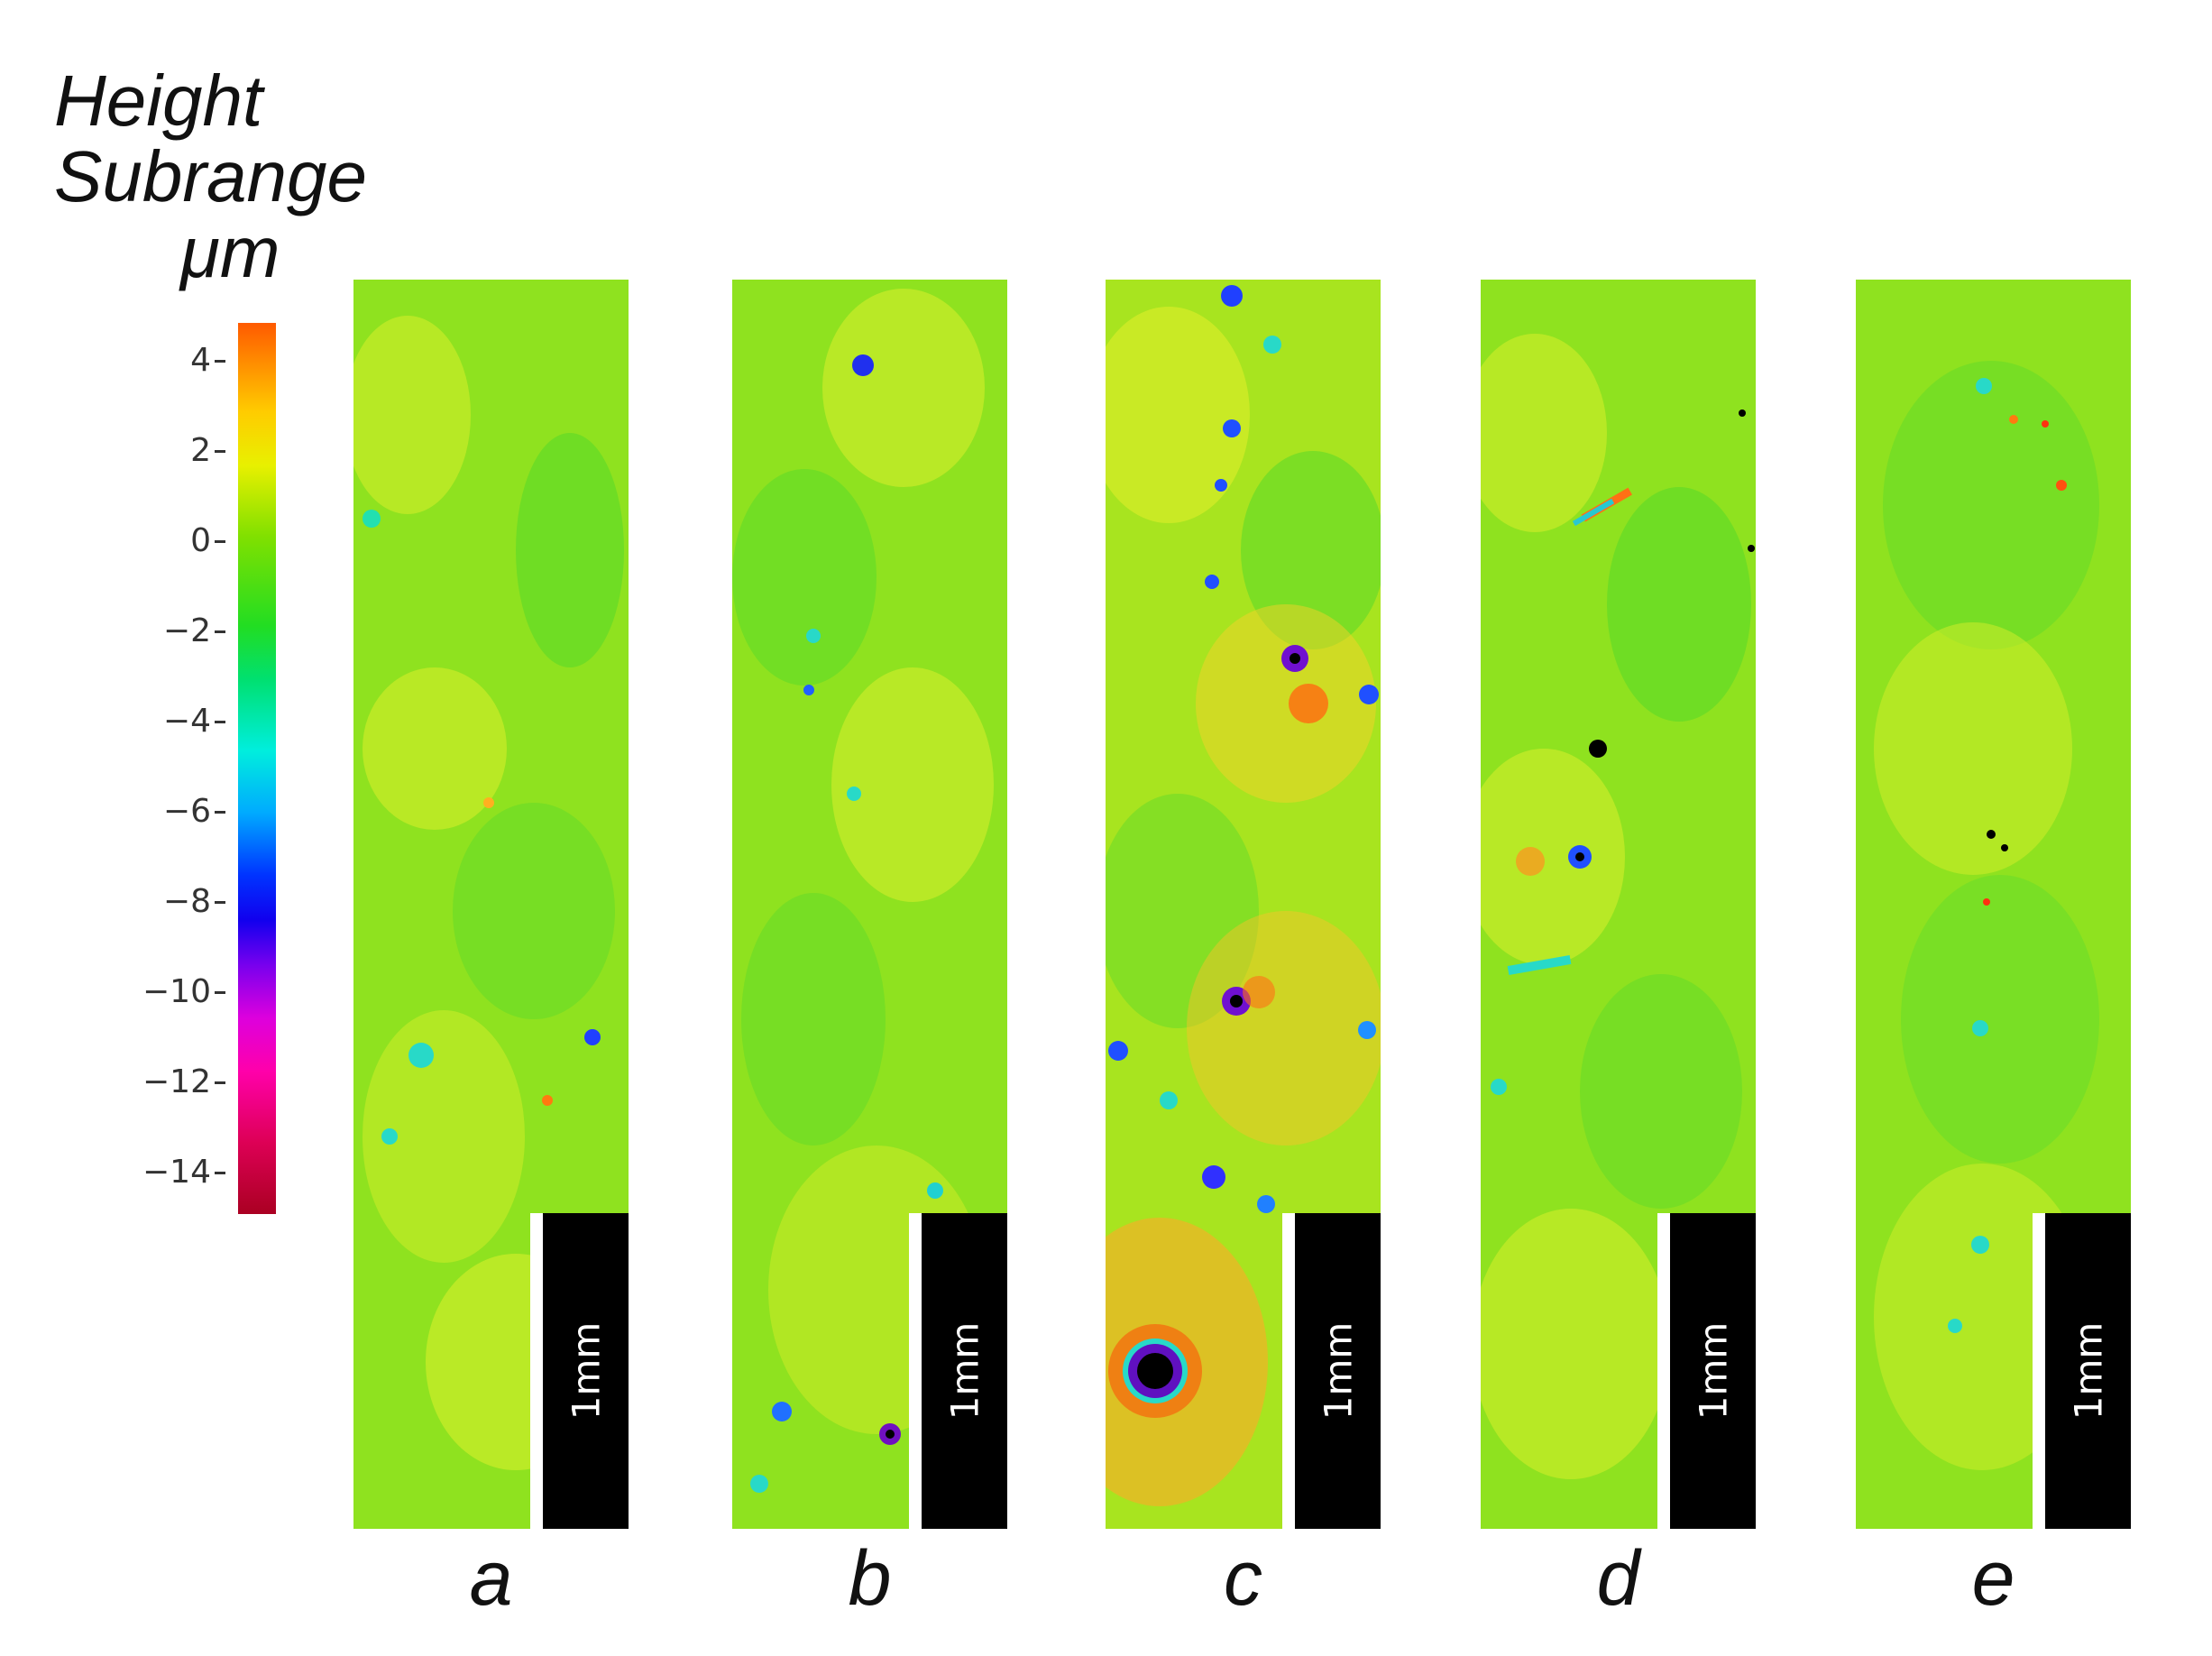  I want to click on scale-bar-d: 1mm, so click(1707, 1371).